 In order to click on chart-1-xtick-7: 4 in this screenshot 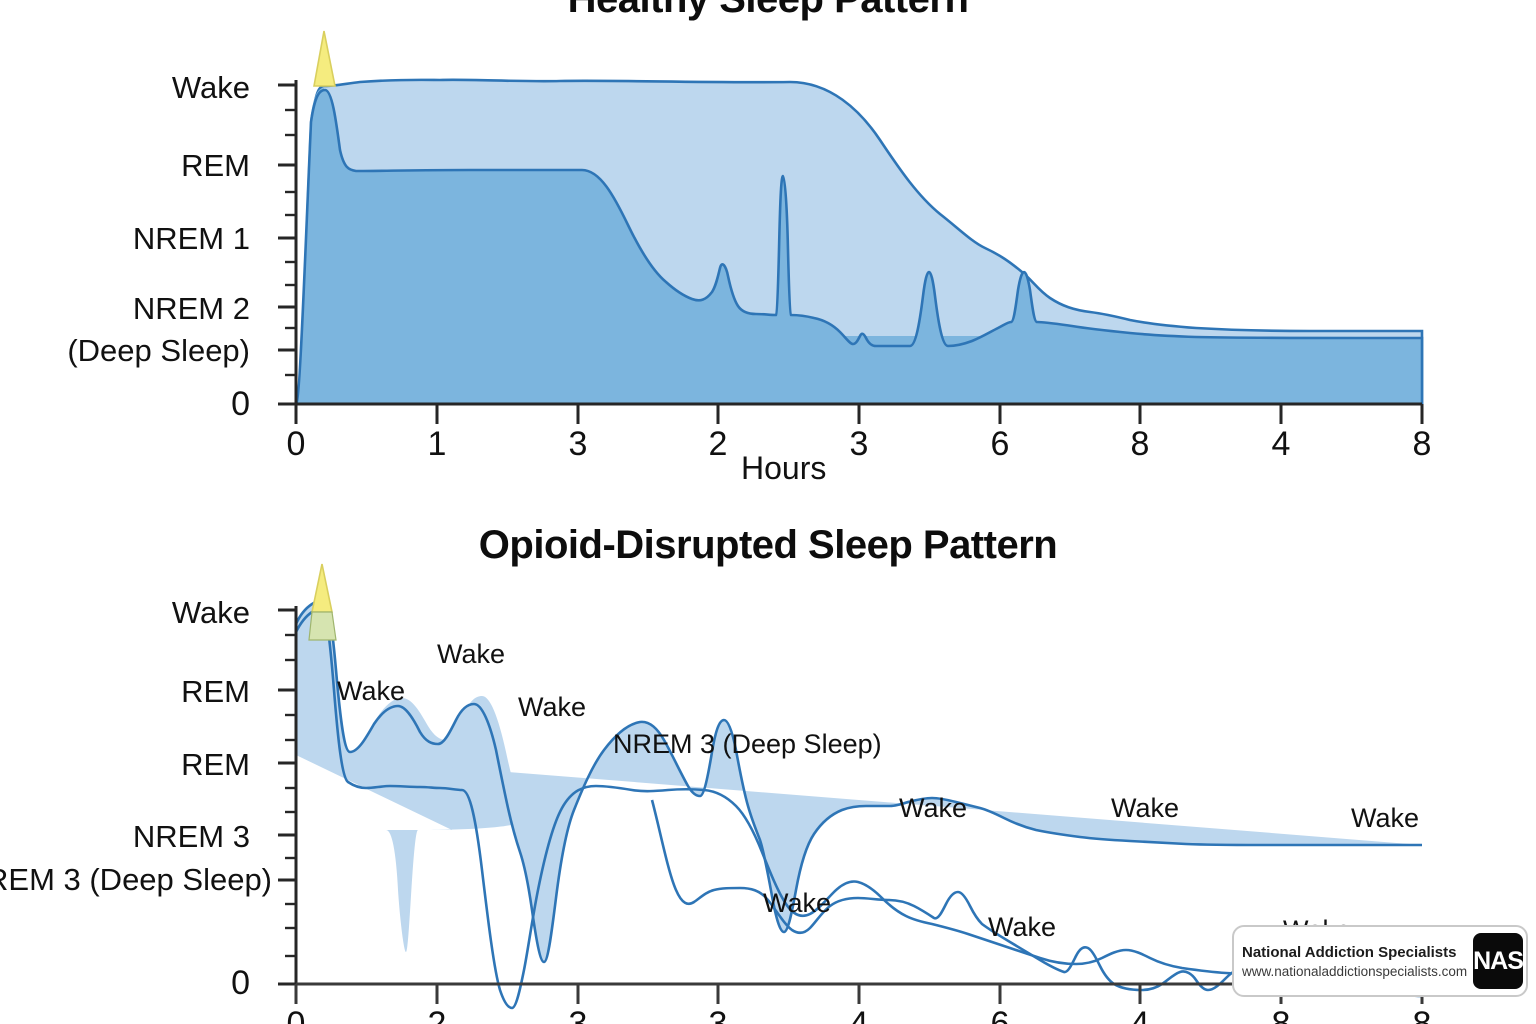, I will do `click(1281, 444)`.